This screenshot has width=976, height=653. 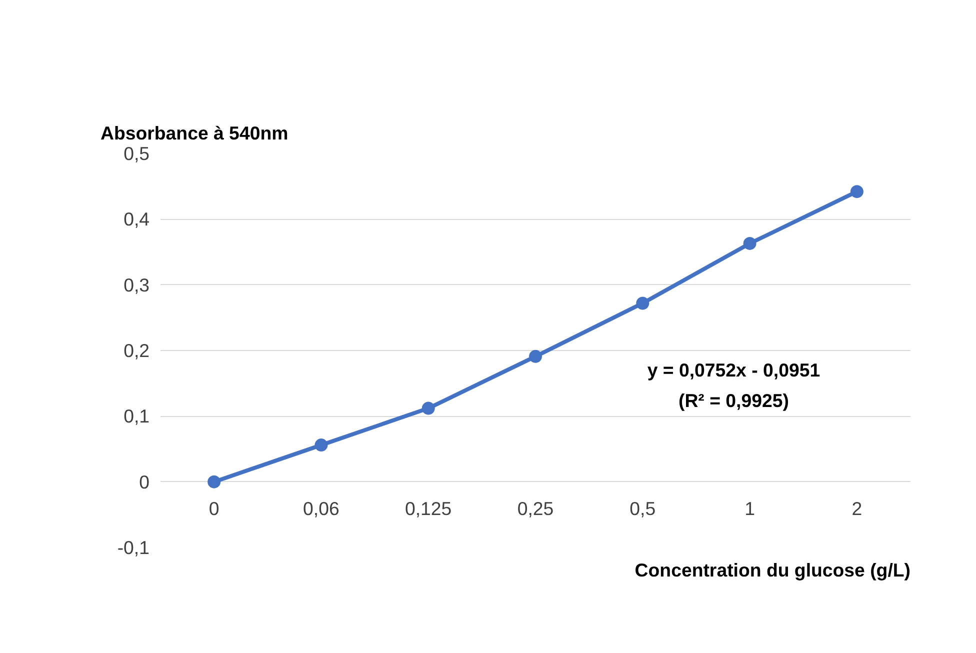 What do you see at coordinates (857, 508) in the screenshot?
I see `x-tick-label: 2` at bounding box center [857, 508].